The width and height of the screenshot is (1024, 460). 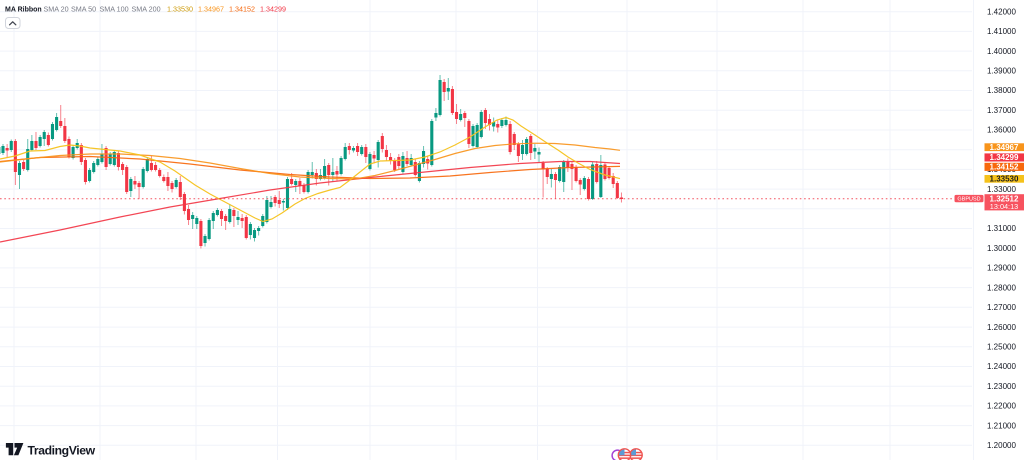 What do you see at coordinates (1001, 307) in the screenshot?
I see `svg-text: 1.27000` at bounding box center [1001, 307].